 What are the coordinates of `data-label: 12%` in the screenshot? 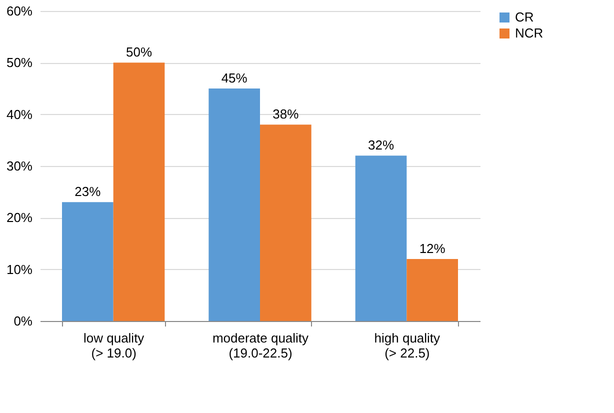 It's located at (432, 248).